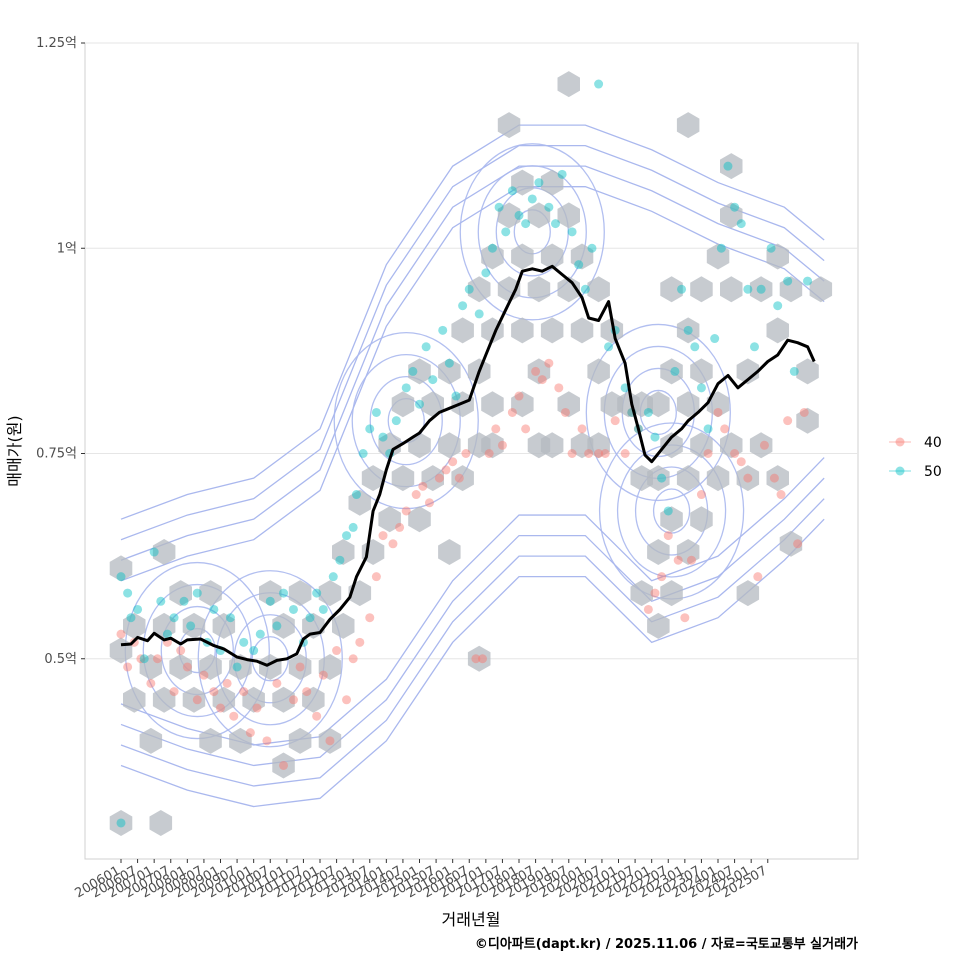  Describe the element at coordinates (915, 457) in the screenshot. I see `legend: 40 50` at that location.